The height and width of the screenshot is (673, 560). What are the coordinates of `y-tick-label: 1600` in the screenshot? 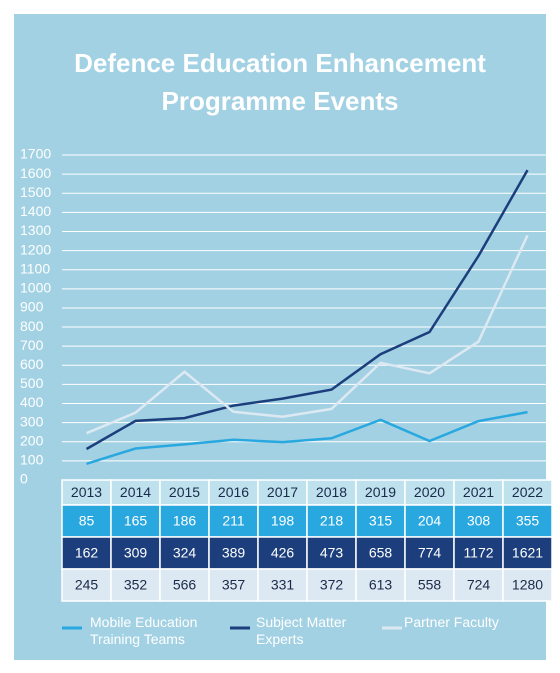 It's located at (35, 173).